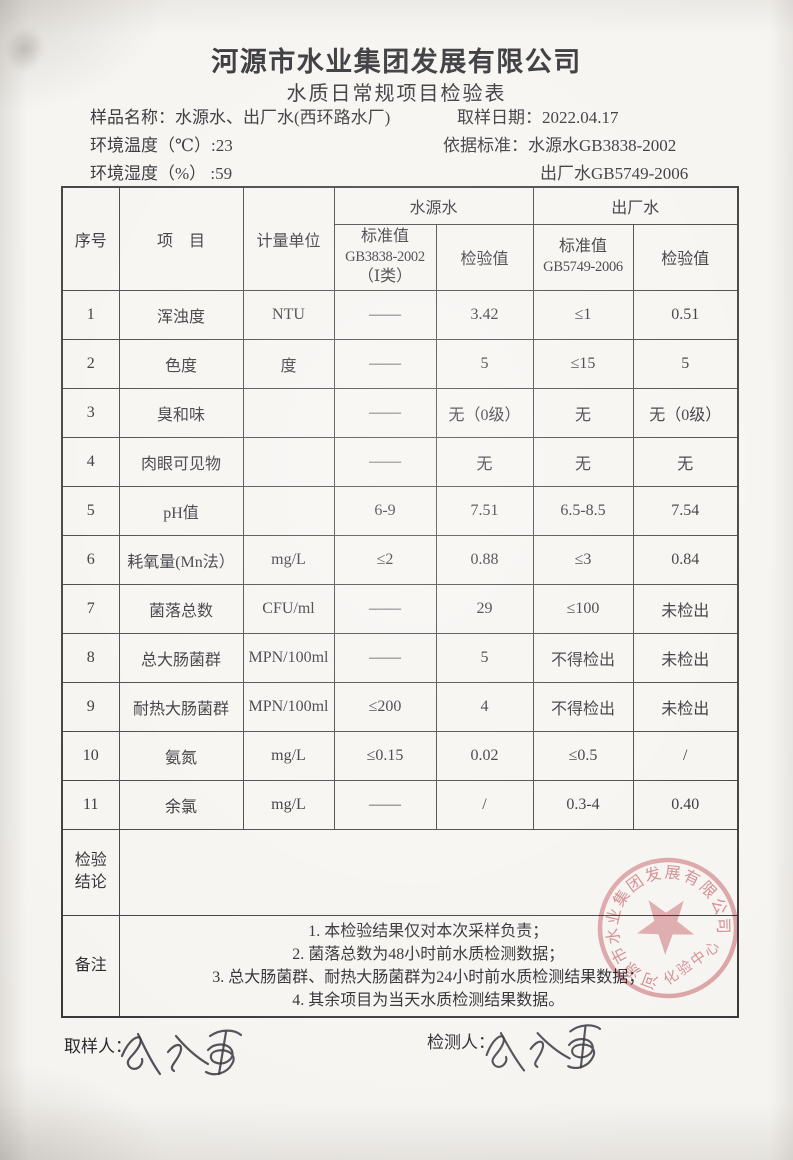 The width and height of the screenshot is (793, 1160). I want to click on table-row: 3 臭和味 —— 无（0级） 无 无（0级）, so click(400, 412).